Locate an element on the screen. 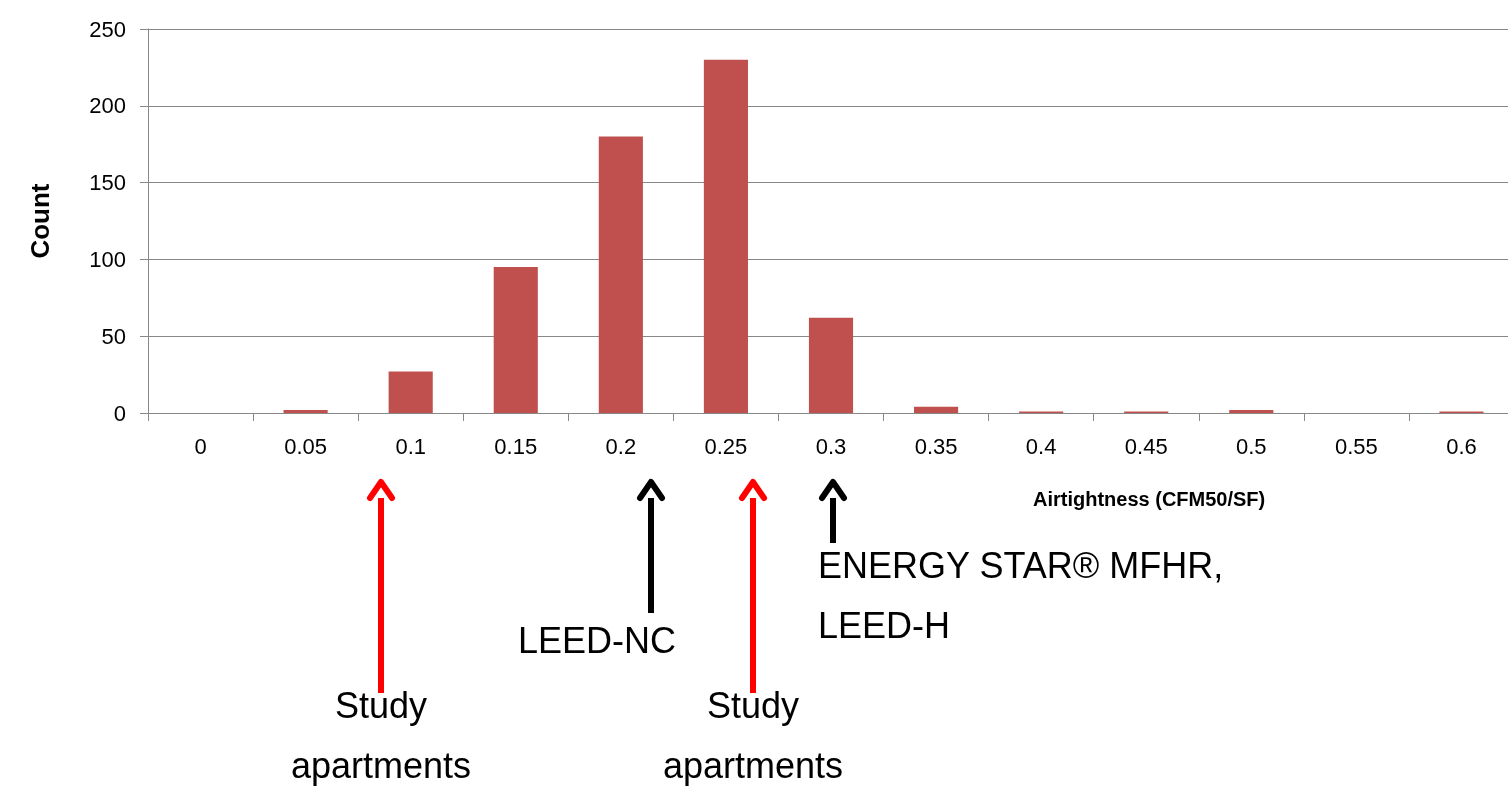 This screenshot has width=1508, height=806. x-tick-label: 0.55 is located at coordinates (1356, 446).